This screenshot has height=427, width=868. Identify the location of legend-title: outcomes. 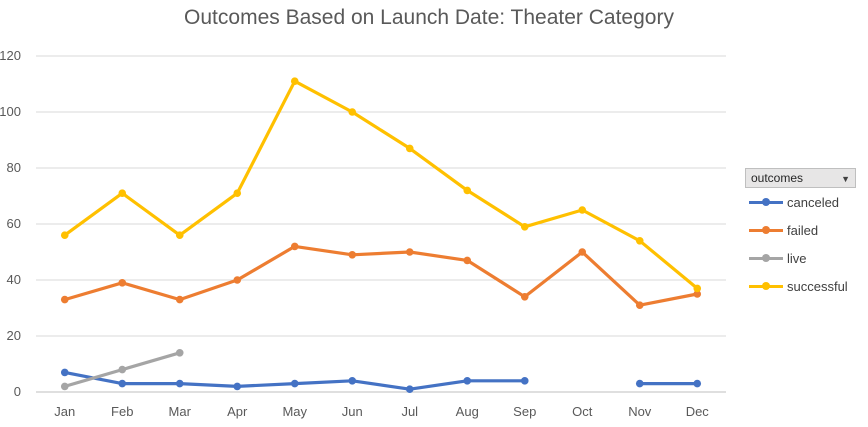
(777, 178).